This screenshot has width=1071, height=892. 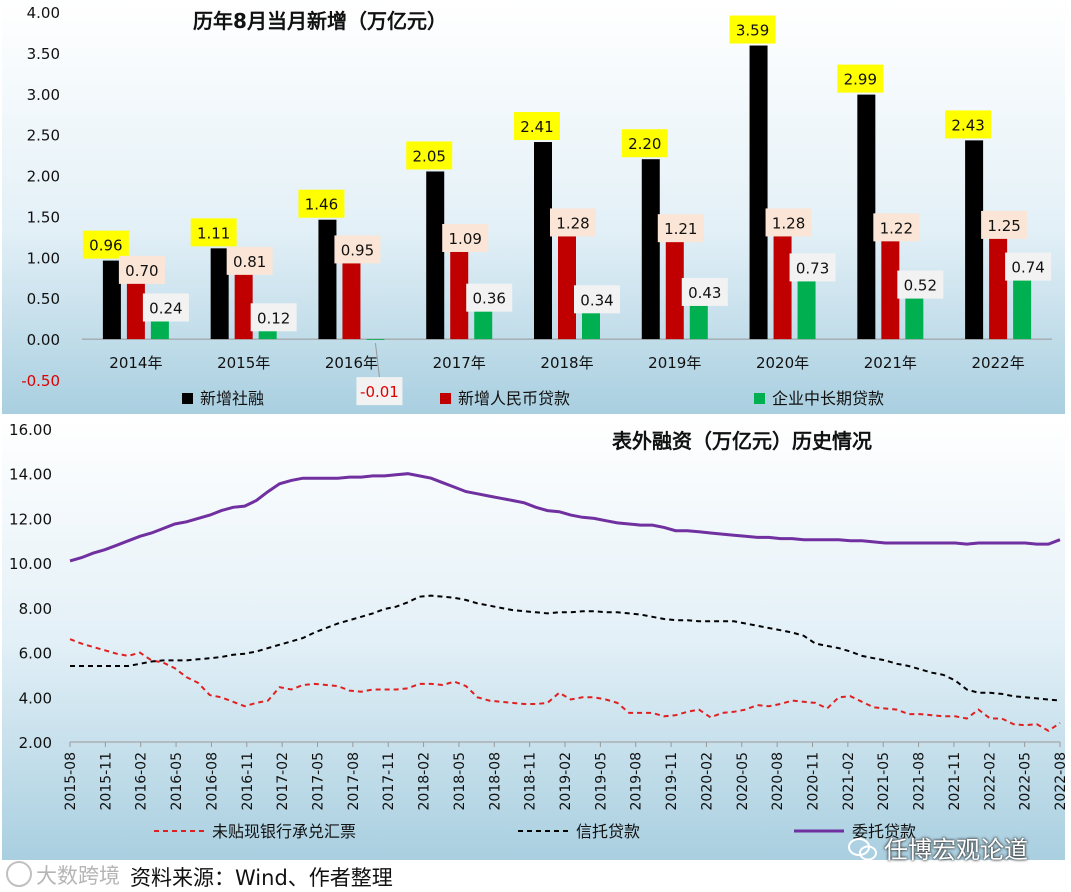 What do you see at coordinates (862, 849) in the screenshot?
I see `wechat-icon` at bounding box center [862, 849].